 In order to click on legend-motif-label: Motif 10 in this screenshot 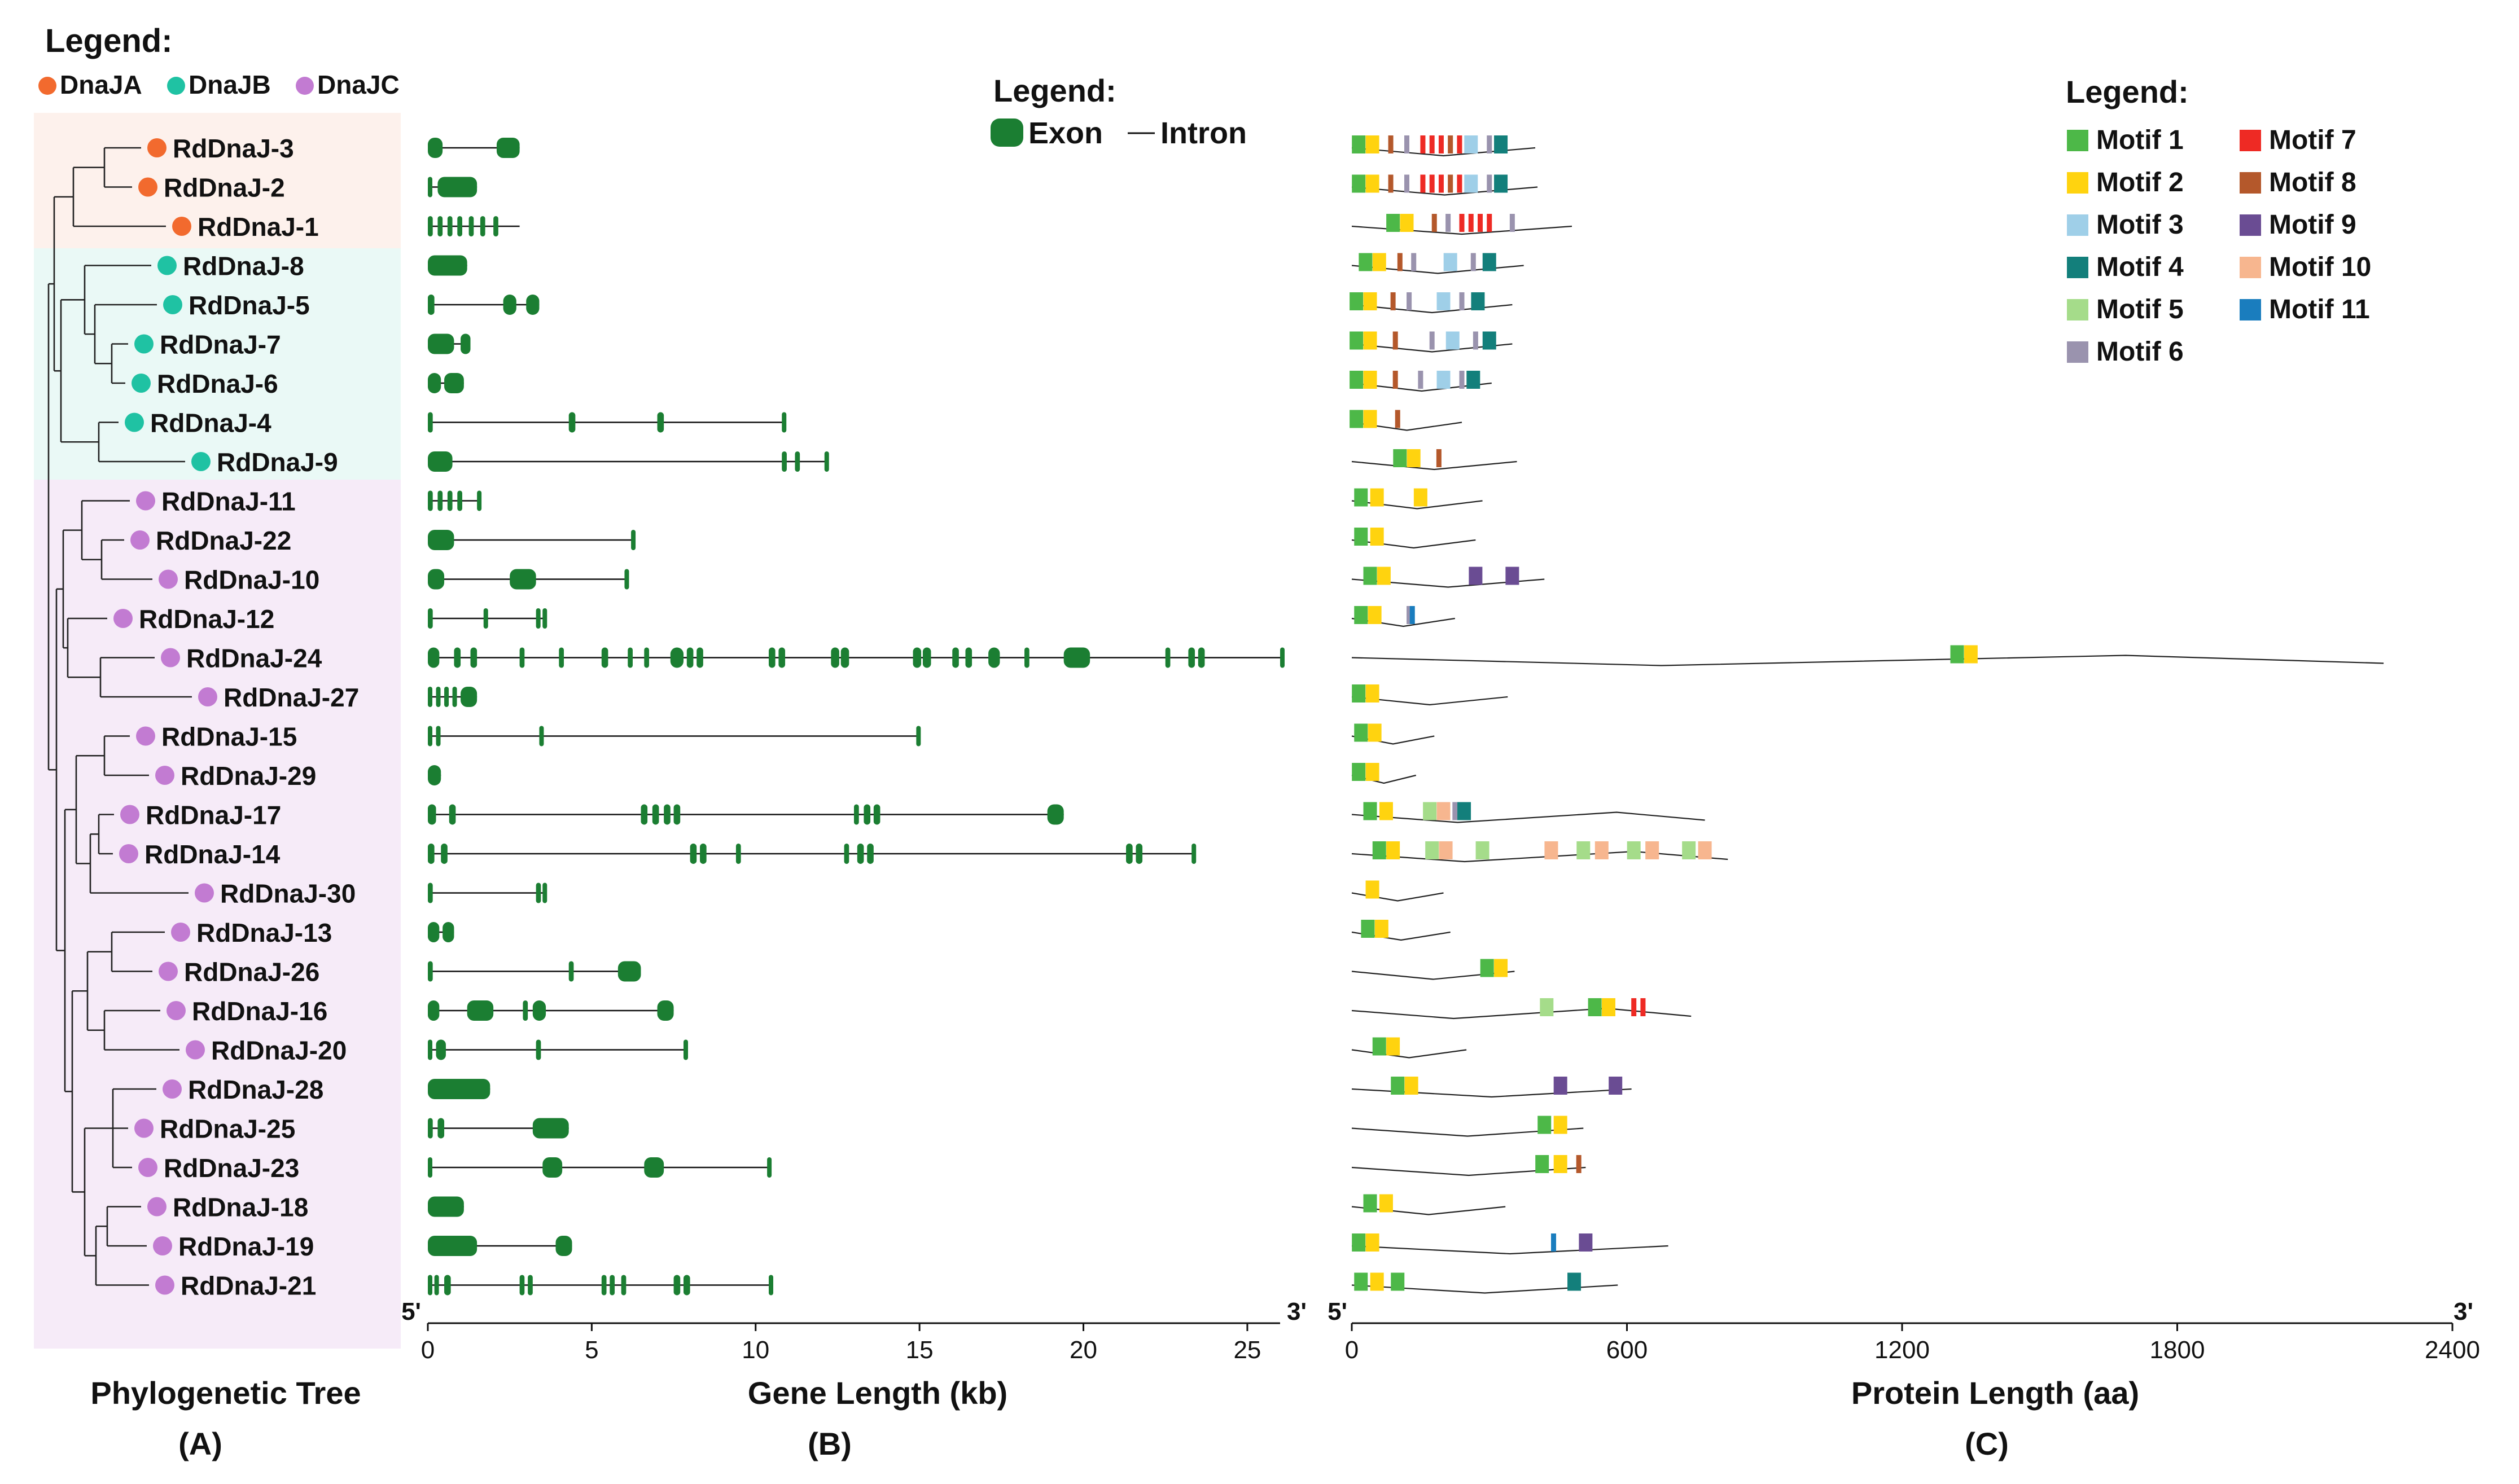, I will do `click(2320, 267)`.